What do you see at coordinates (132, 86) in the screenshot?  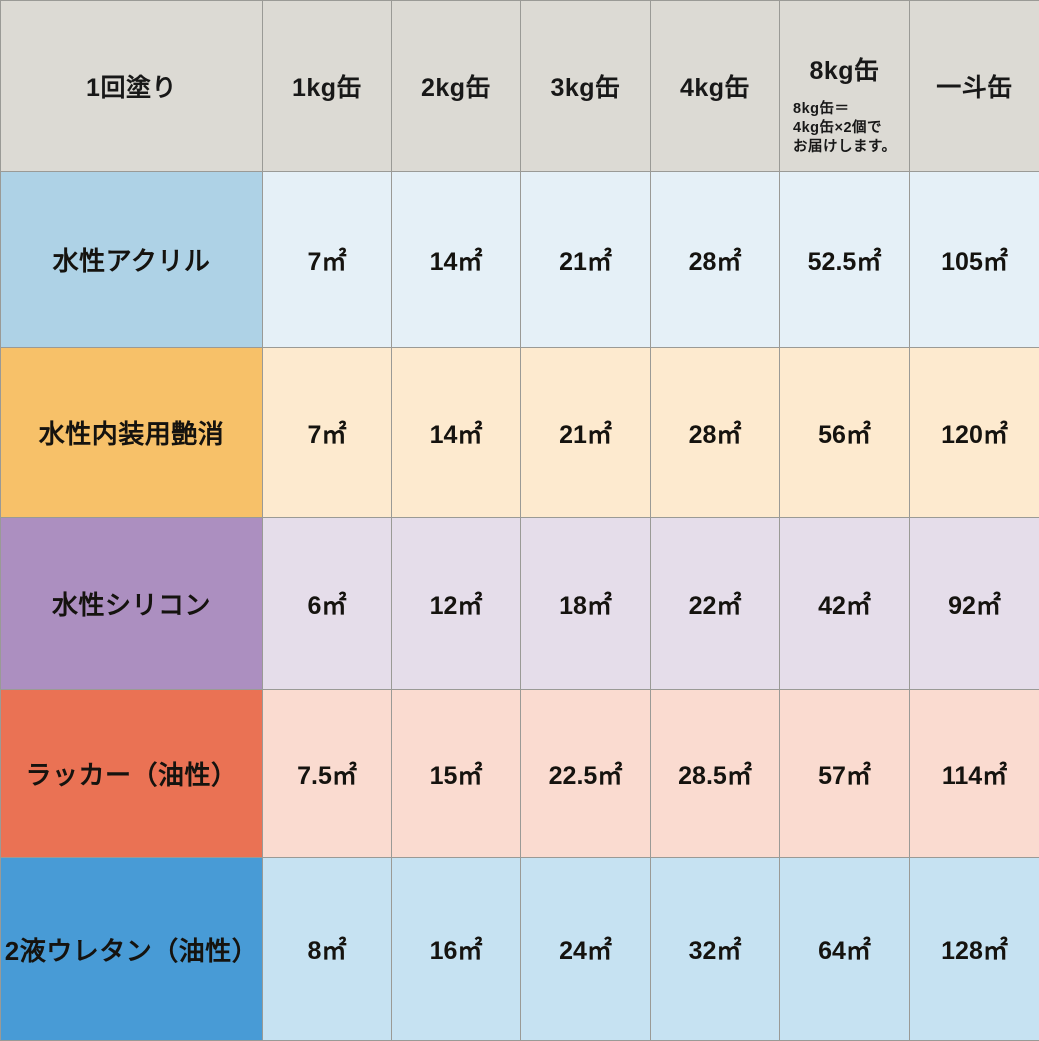 I see `header-corner-label: 1回塗り` at bounding box center [132, 86].